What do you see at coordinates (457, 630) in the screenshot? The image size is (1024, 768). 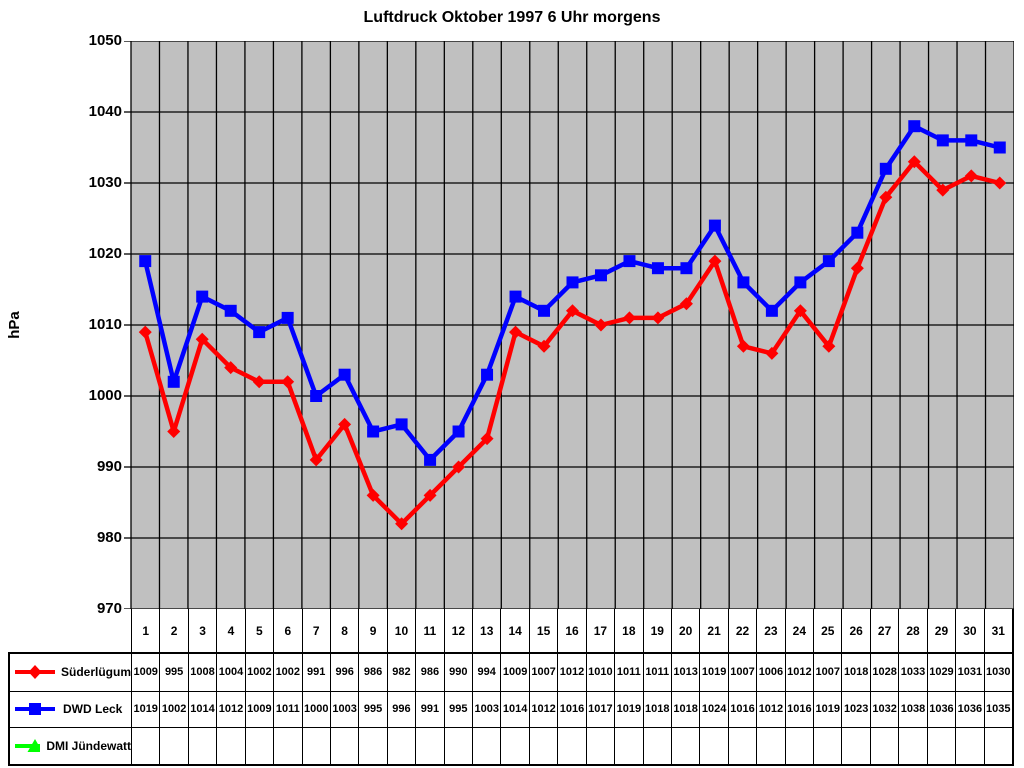 I see `x-day-label: 12` at bounding box center [457, 630].